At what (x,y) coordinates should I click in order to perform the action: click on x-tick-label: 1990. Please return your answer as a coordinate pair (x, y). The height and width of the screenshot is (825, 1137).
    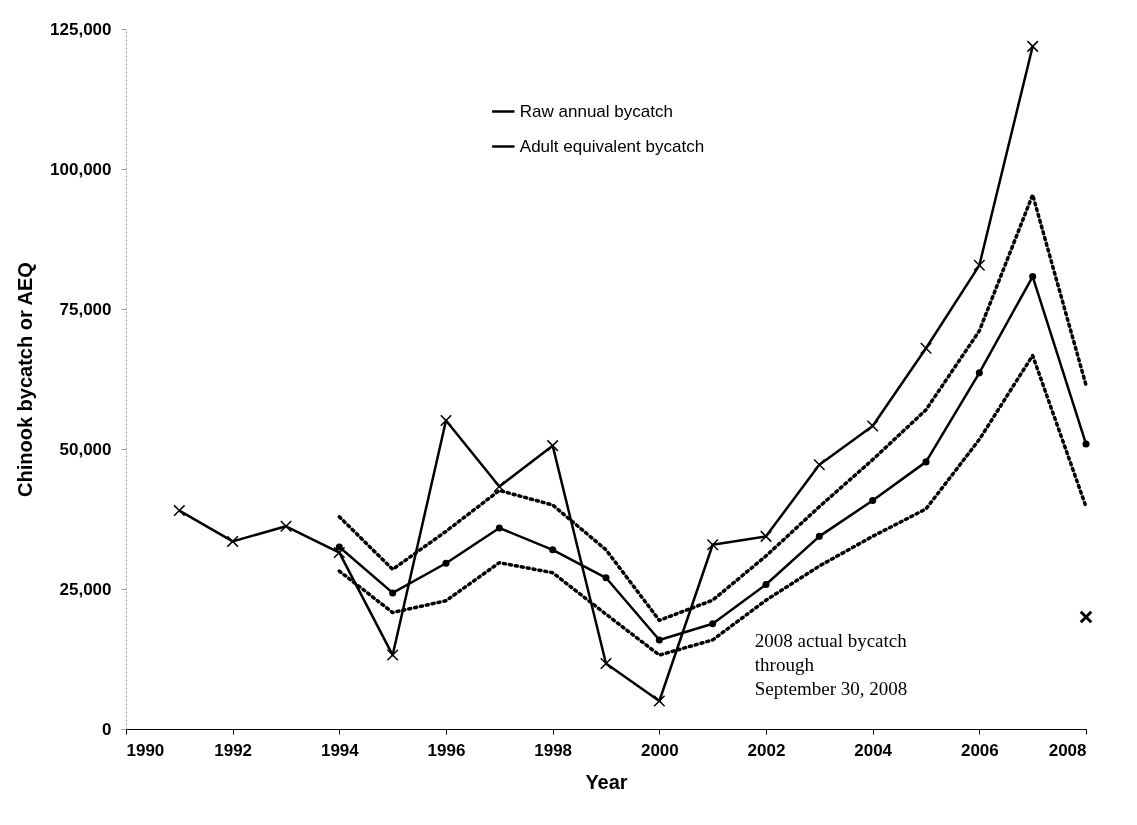
    Looking at the image, I should click on (145, 750).